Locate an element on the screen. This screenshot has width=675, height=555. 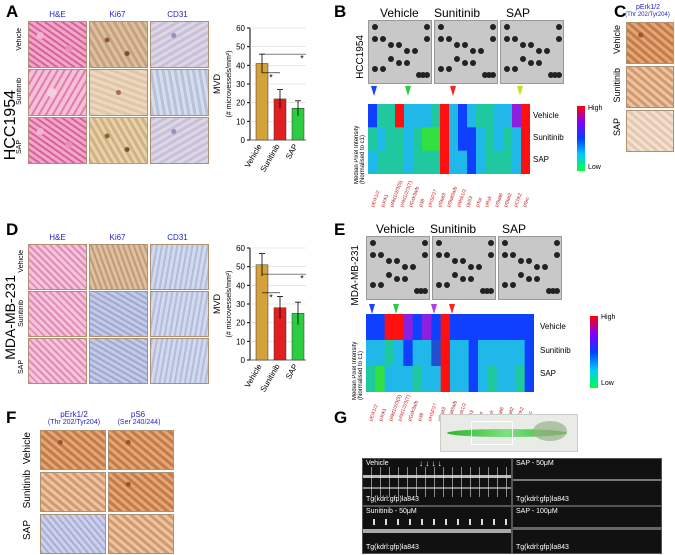
bar-vehicle is located at coordinates (262, 102).